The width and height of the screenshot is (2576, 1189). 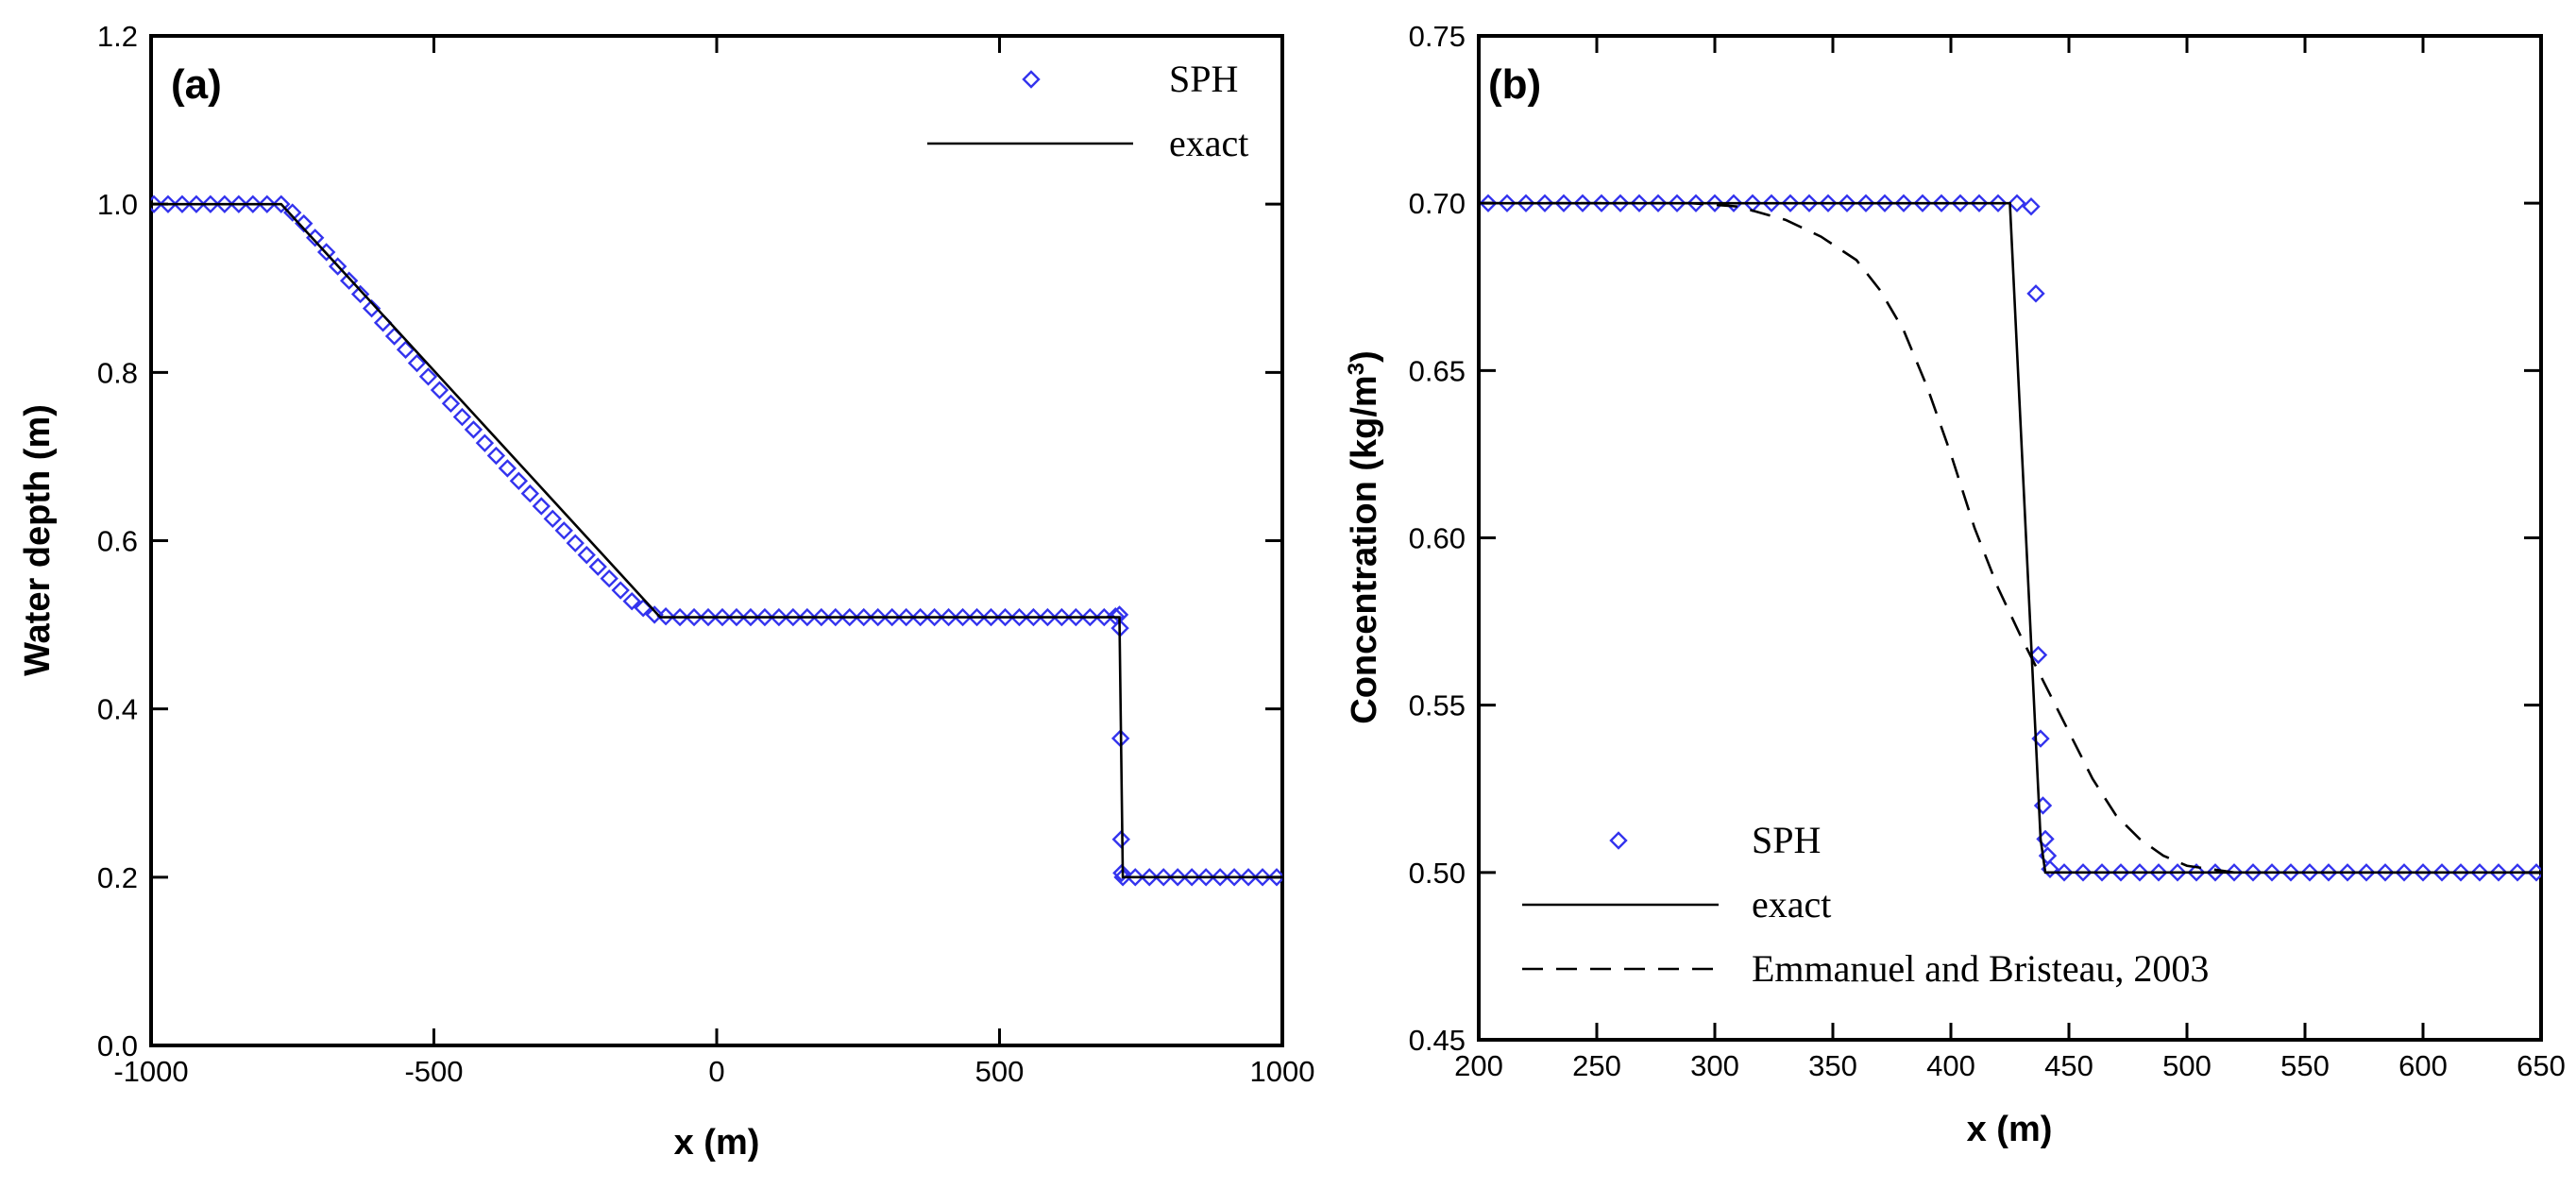 I want to click on y-axis-title-close: ), so click(x=1364, y=357).